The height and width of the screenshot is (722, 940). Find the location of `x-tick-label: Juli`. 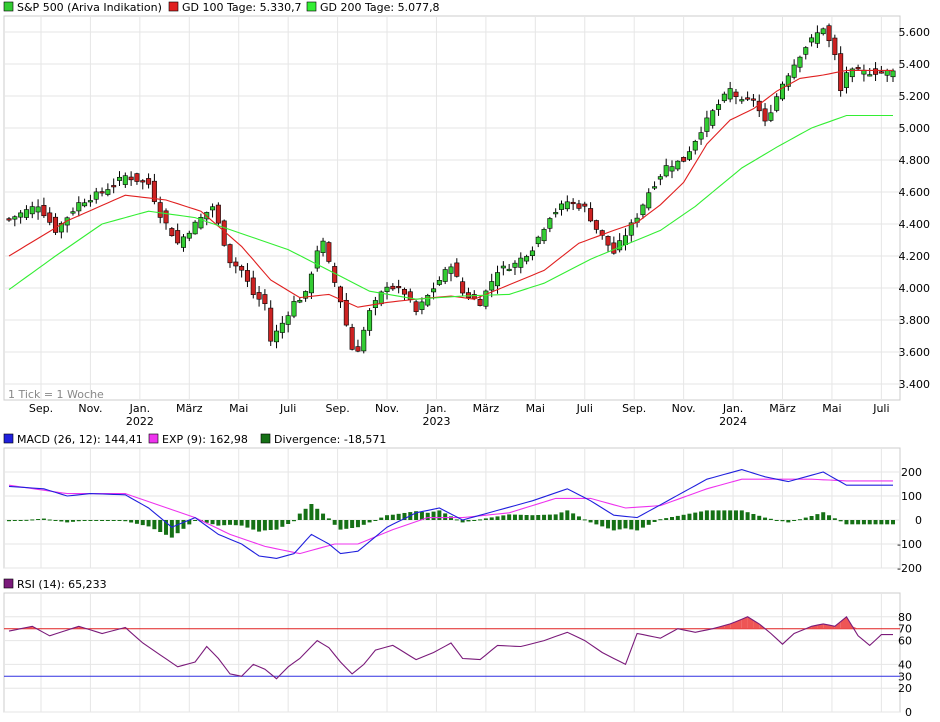

x-tick-label: Juli is located at coordinates (584, 408).